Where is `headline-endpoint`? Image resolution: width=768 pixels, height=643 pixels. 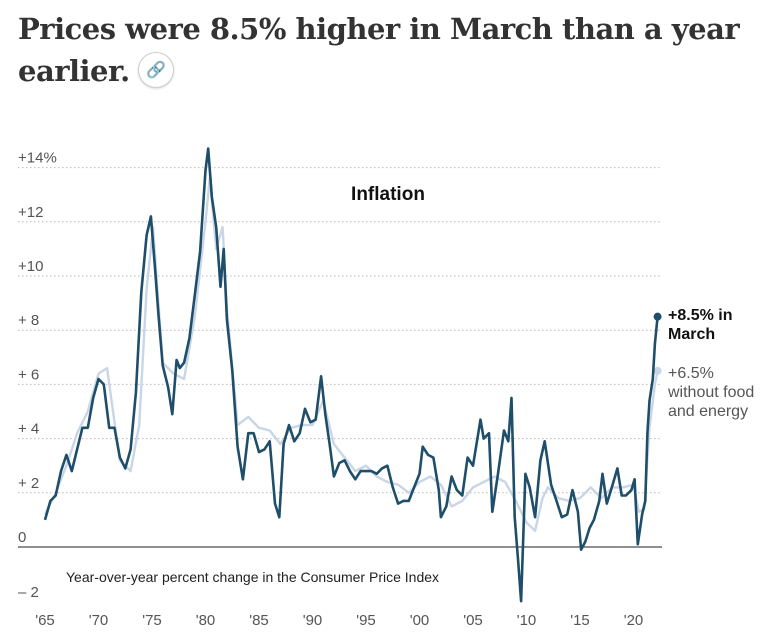
headline-endpoint is located at coordinates (657, 316).